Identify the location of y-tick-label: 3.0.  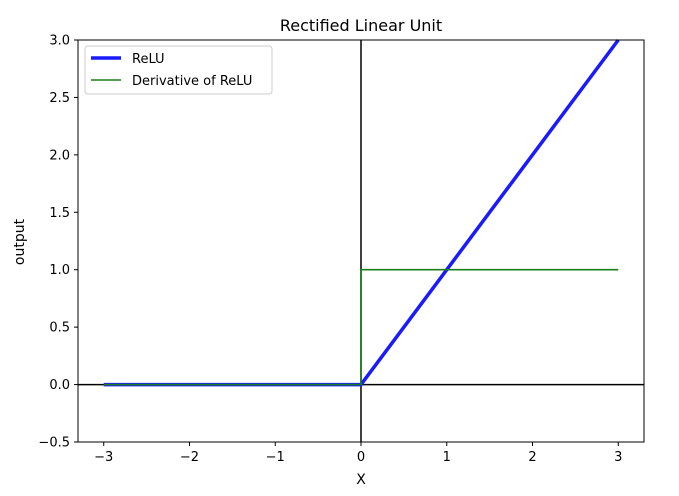
(59, 41).